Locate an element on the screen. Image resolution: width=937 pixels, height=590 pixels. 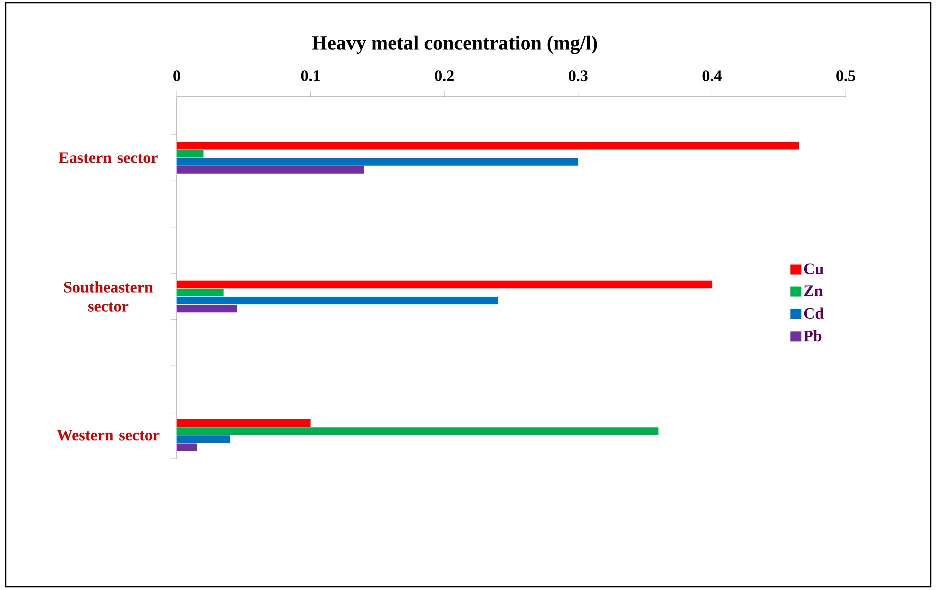
legend-label: Cd is located at coordinates (814, 314).